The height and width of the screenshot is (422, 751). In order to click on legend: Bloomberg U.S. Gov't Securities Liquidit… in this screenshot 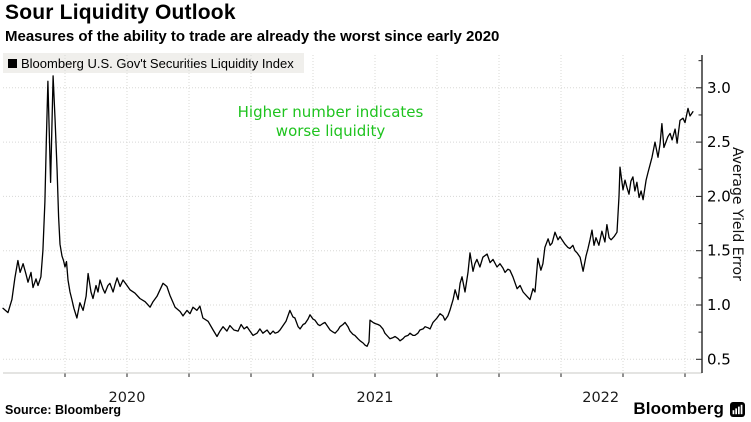, I will do `click(153, 63)`.